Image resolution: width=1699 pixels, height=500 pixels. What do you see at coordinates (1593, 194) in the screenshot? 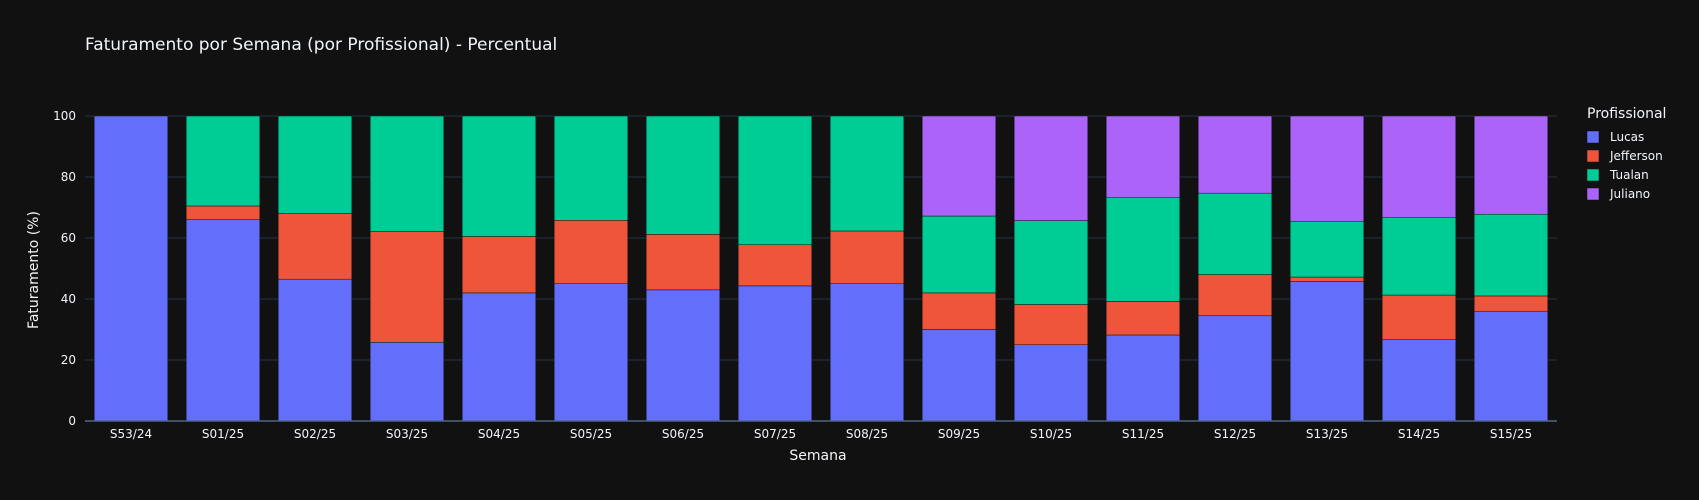
I see `legend-swatch-juliano` at bounding box center [1593, 194].